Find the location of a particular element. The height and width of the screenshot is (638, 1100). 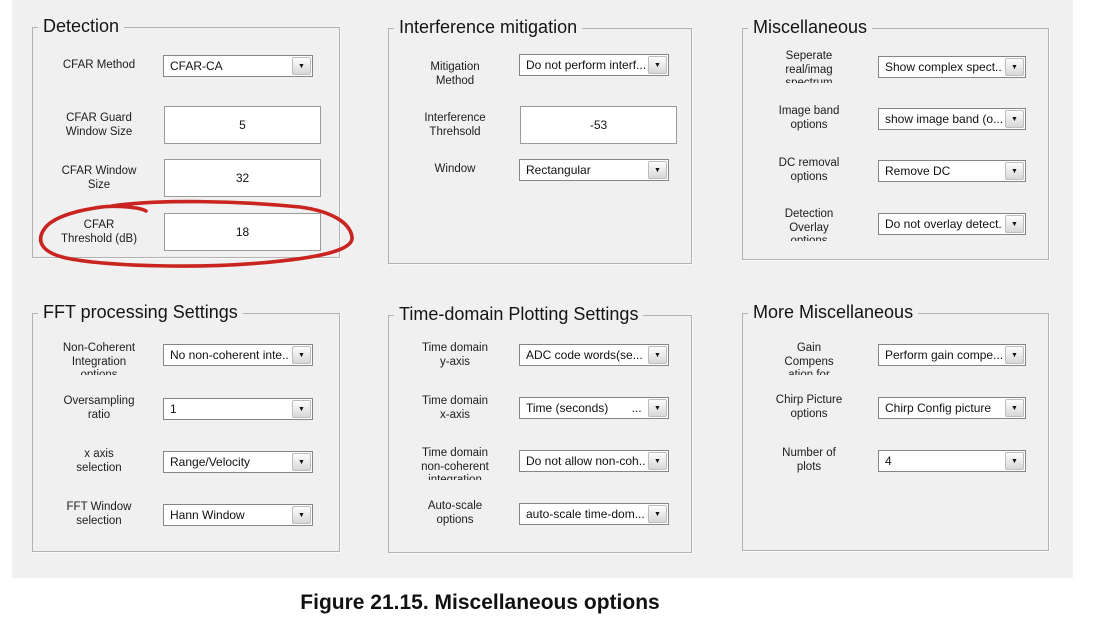

dropdown-value: CFAR-CA is located at coordinates (196, 66).